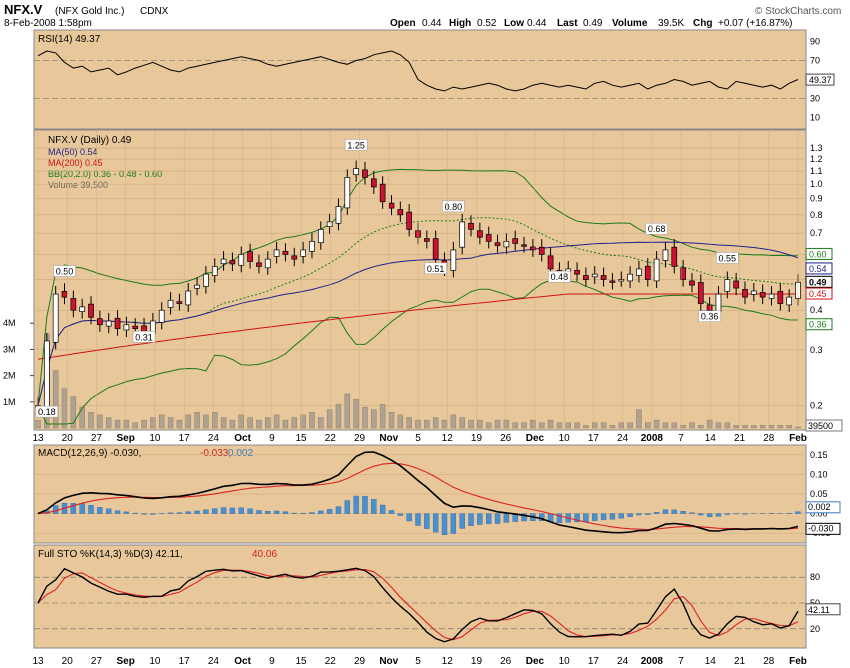 This screenshot has height=668, width=850. I want to click on rsi-tick-label: 90, so click(815, 42).